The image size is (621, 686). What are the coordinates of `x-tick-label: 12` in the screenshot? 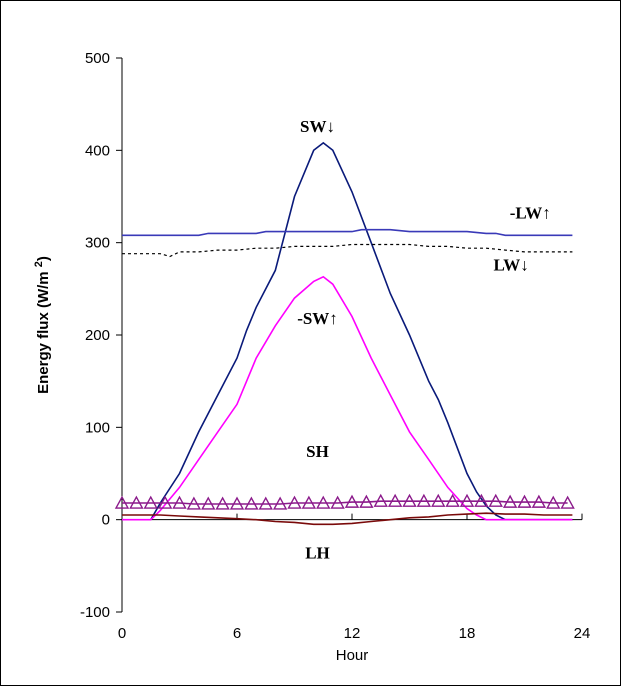 It's located at (352, 633).